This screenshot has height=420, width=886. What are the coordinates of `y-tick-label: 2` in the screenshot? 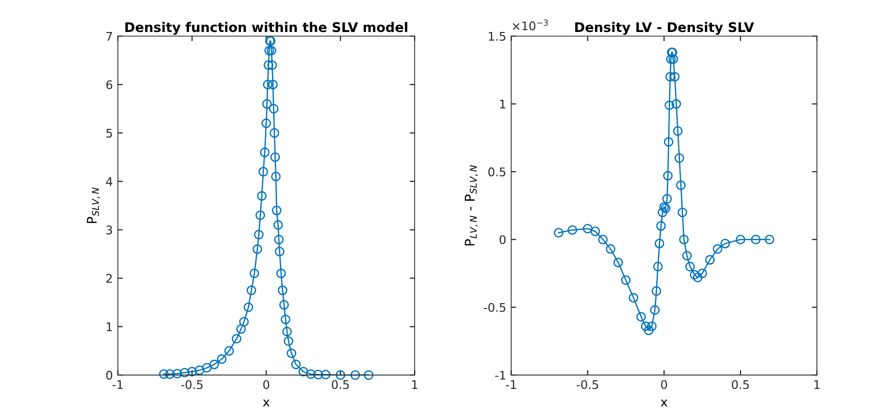 It's located at (109, 278).